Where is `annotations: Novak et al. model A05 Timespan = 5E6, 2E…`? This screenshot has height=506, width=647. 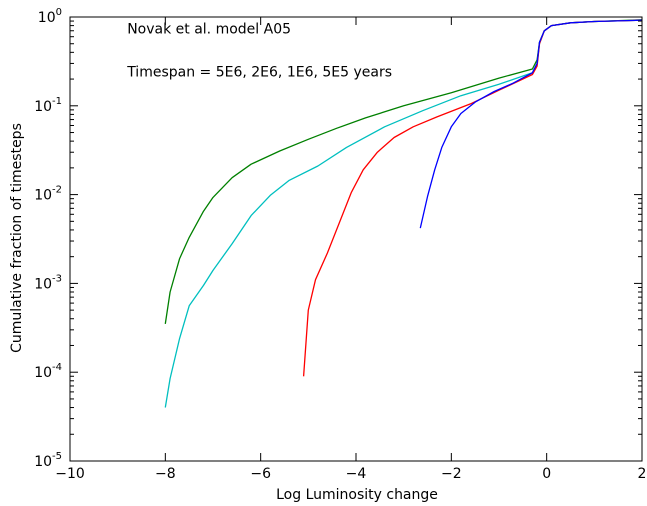
annotations: Novak et al. model A05 Timespan = 5E6, 2E… is located at coordinates (259, 51).